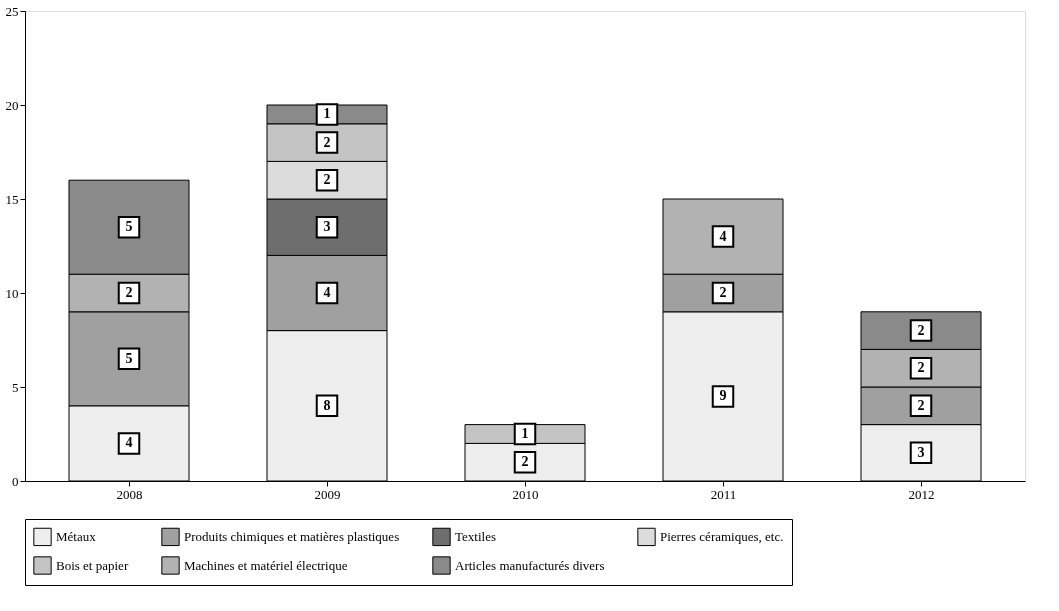 The image size is (1059, 611). I want to click on y-tick-label: 25, so click(12, 11).